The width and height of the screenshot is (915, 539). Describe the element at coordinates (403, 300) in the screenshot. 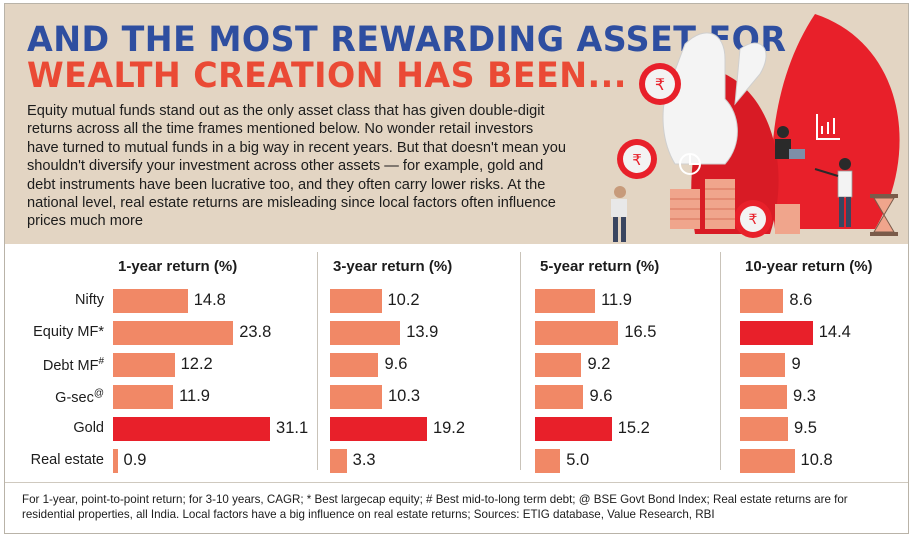

I see `bar-value-label: 10.2` at that location.